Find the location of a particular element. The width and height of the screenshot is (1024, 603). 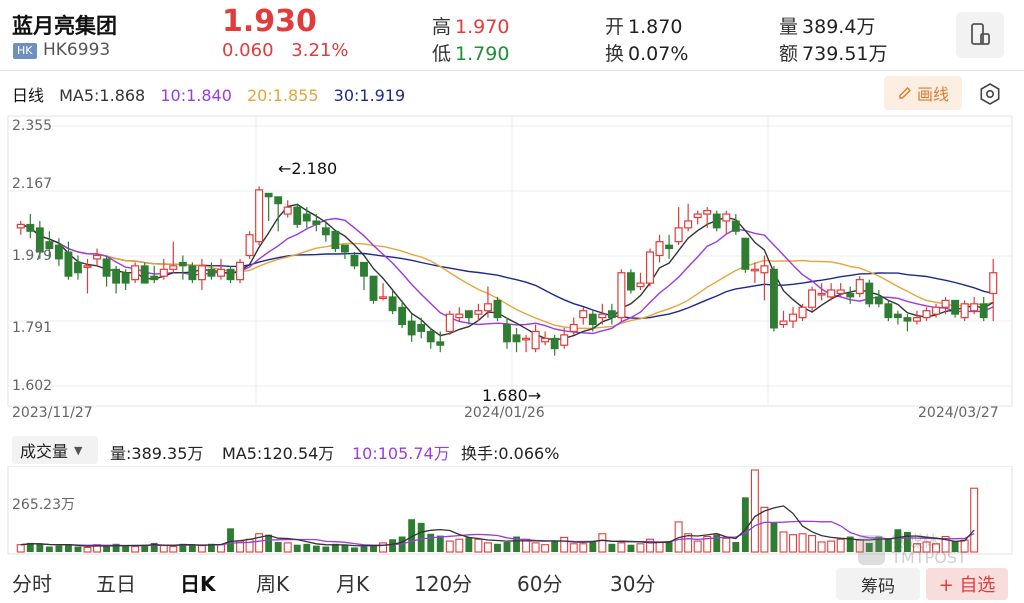

date-start: 2023/11/27 is located at coordinates (52, 413).